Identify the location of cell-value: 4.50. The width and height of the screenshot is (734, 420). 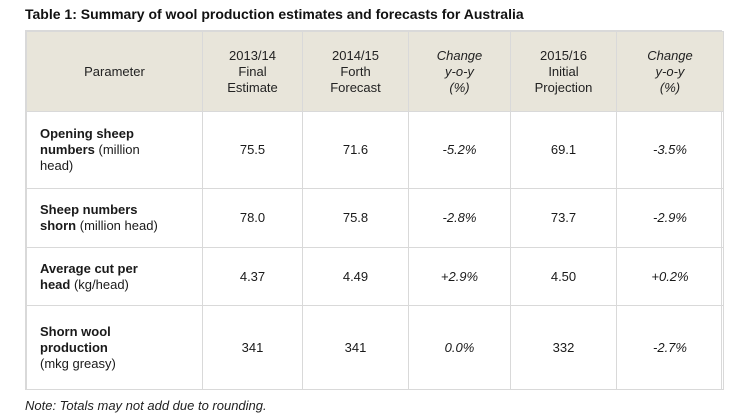
(563, 276).